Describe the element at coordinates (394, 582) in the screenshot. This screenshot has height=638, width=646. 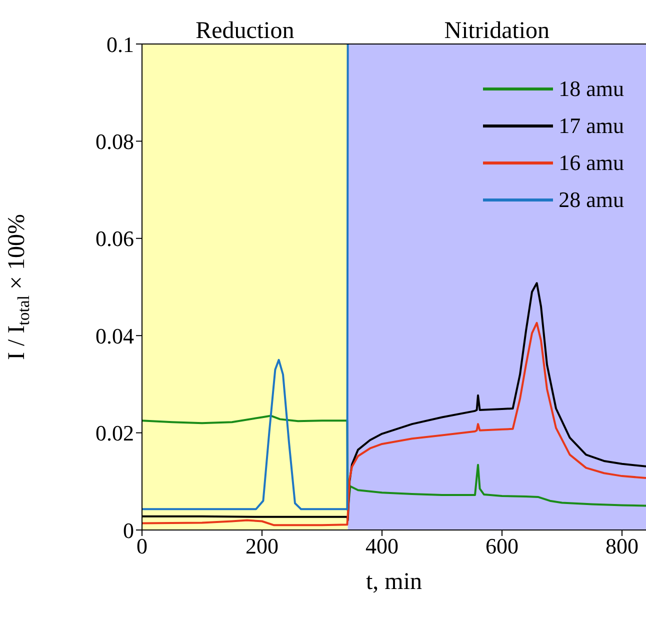
I see `x-axis-title: t, min` at that location.